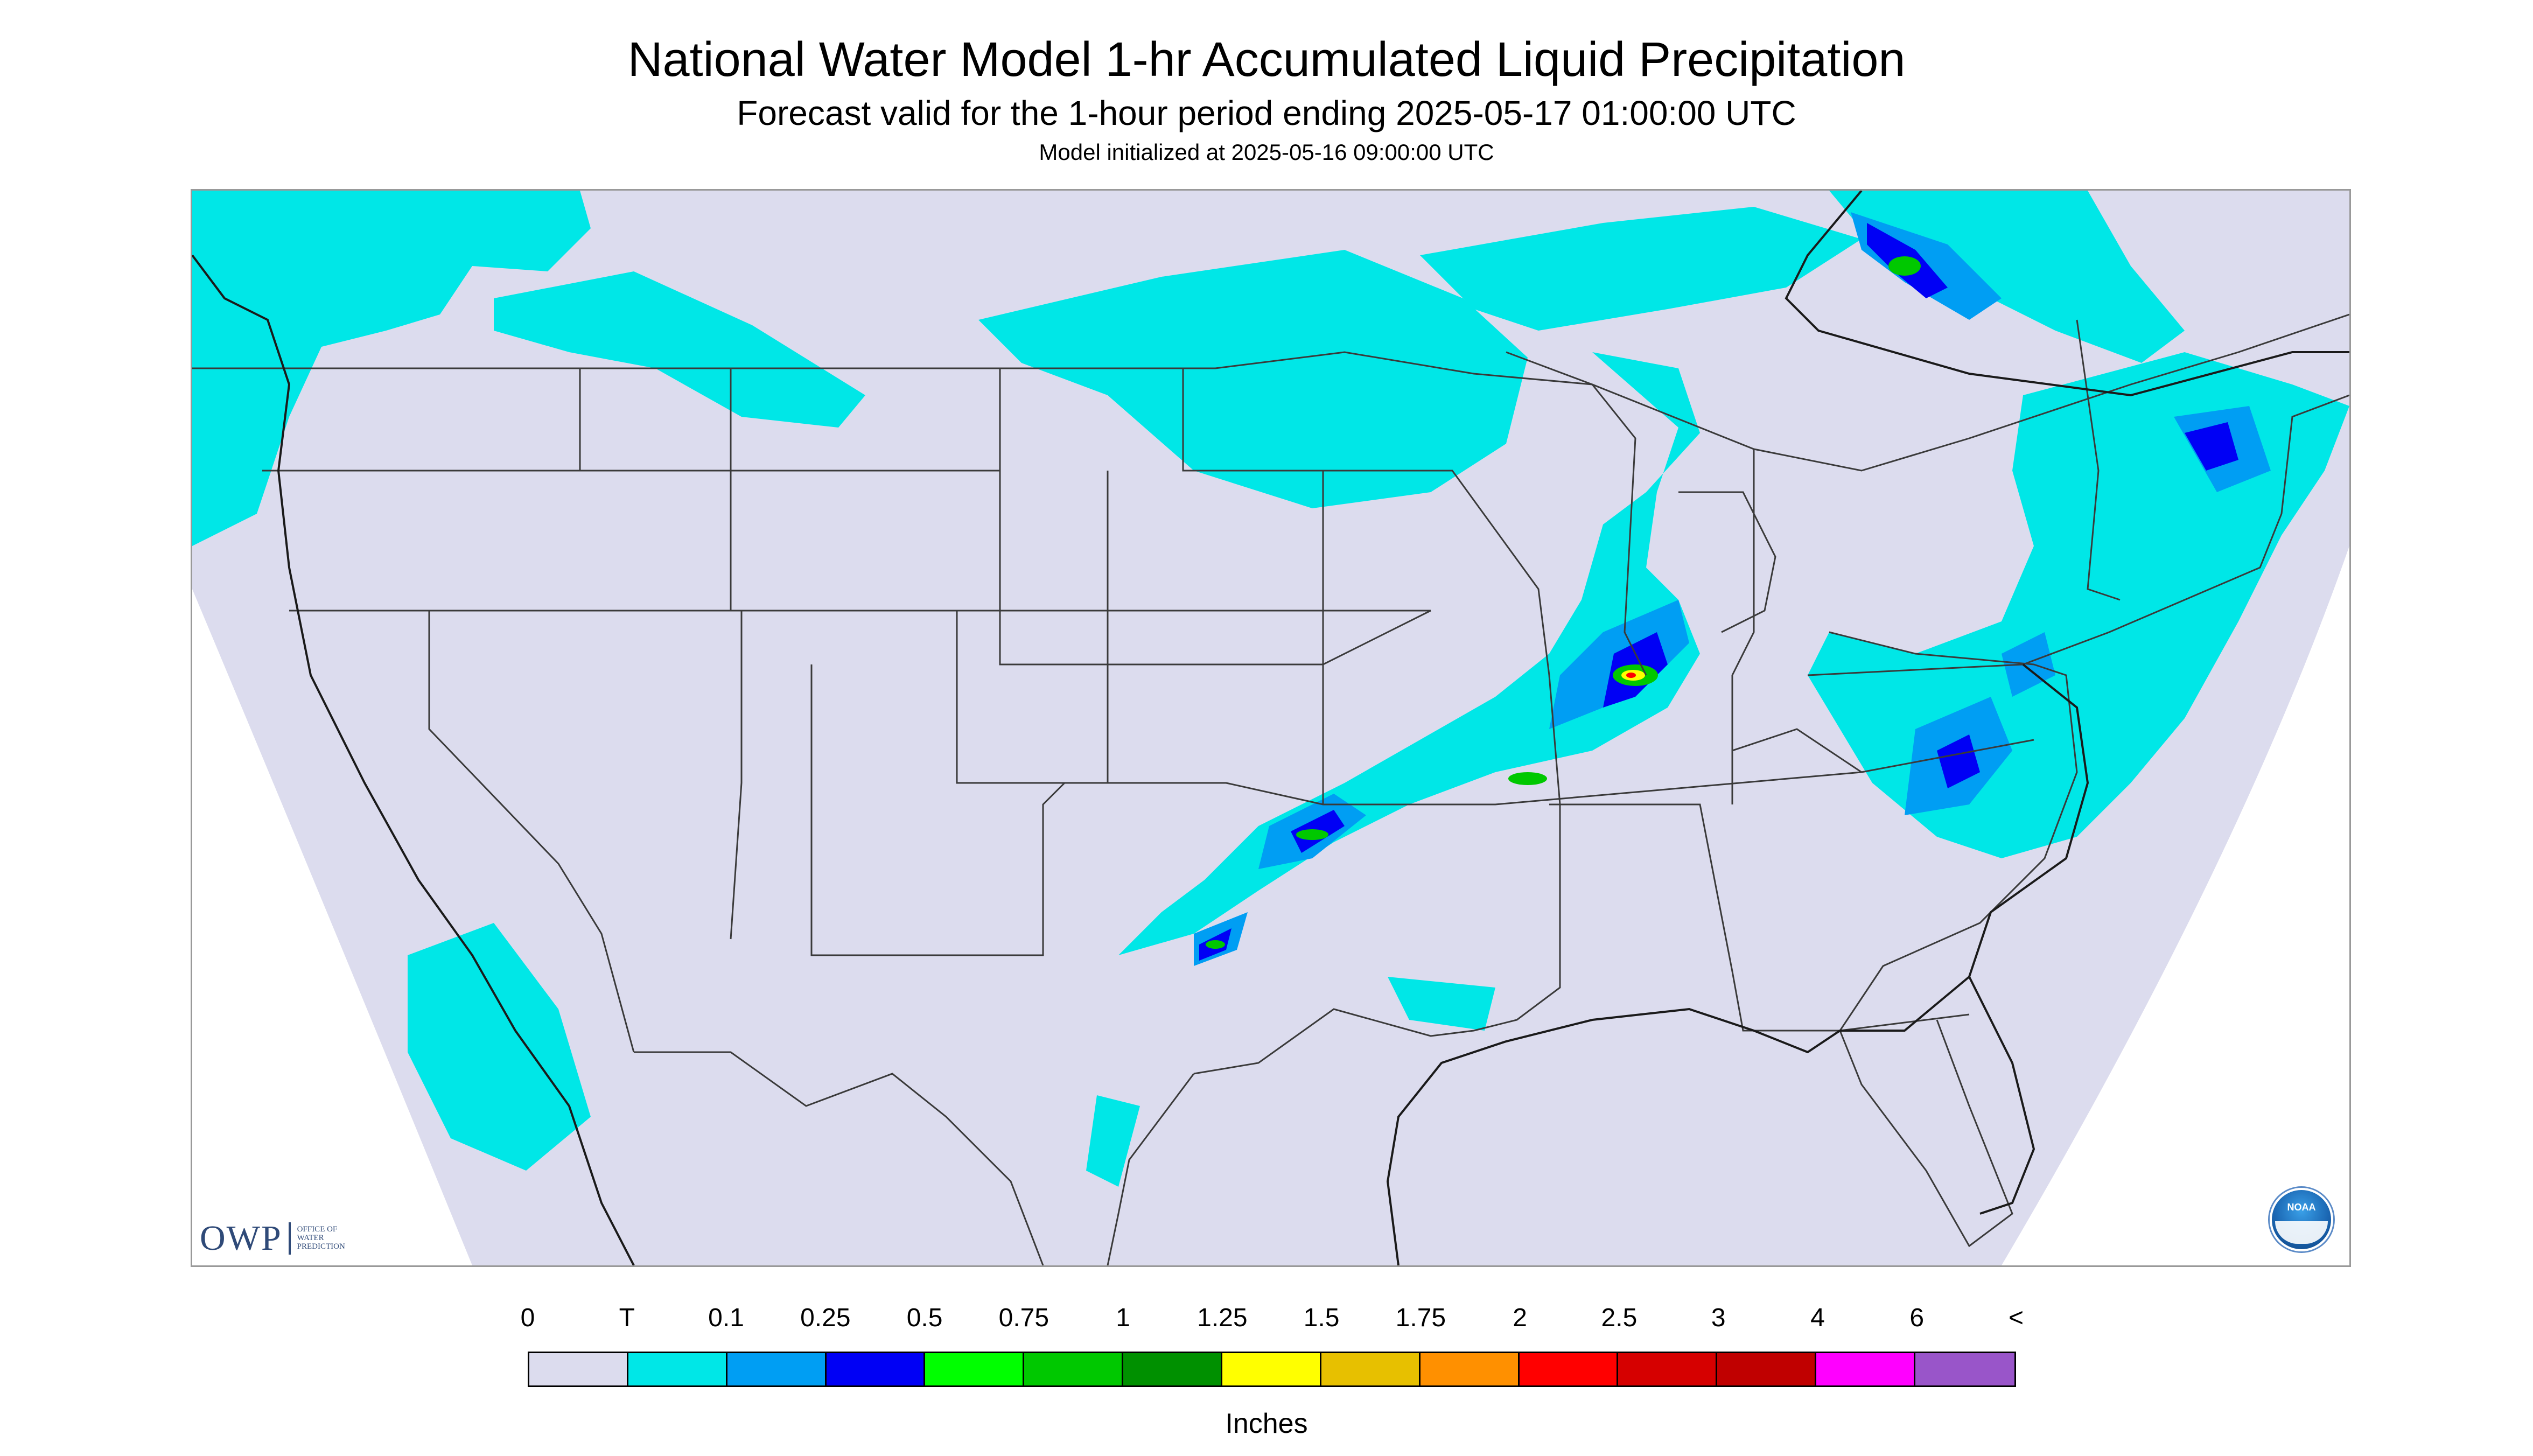 This screenshot has width=2533, height=1456. Describe the element at coordinates (2301, 1219) in the screenshot. I see `noaa-logo: NOAA` at that location.